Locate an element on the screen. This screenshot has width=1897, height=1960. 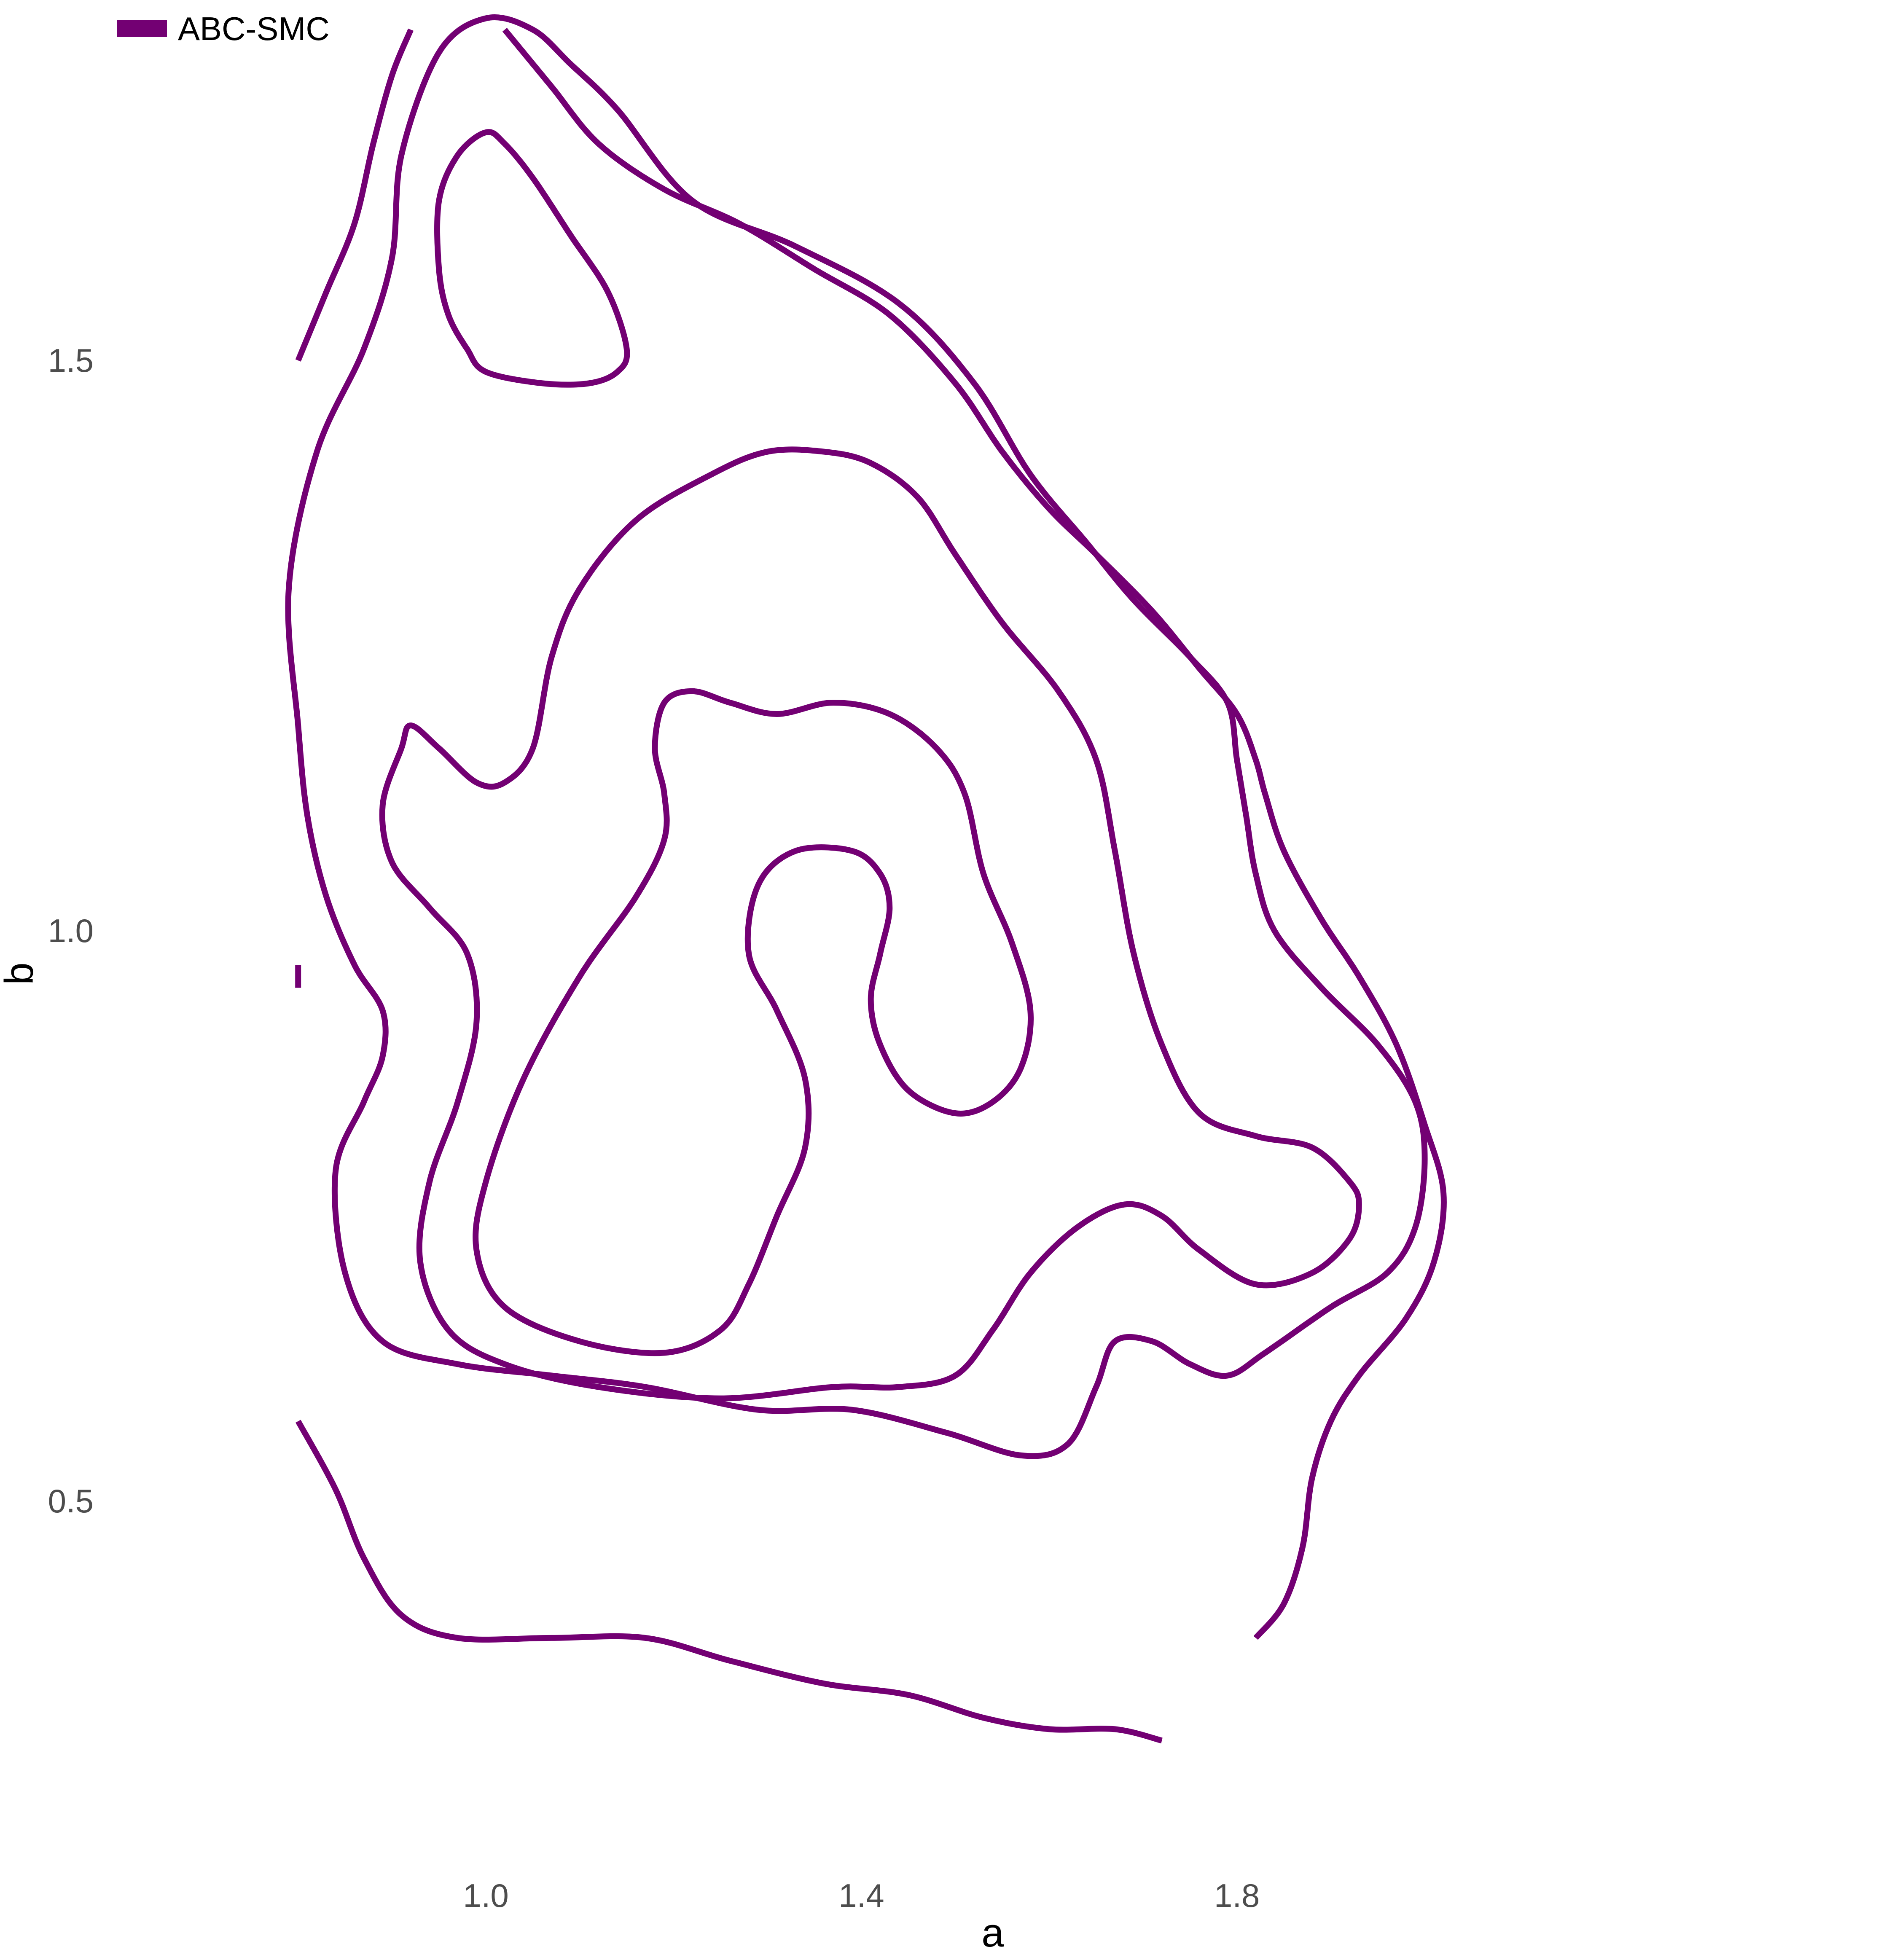
legend-label-abc-smc: ABC-SMC is located at coordinates (254, 28).